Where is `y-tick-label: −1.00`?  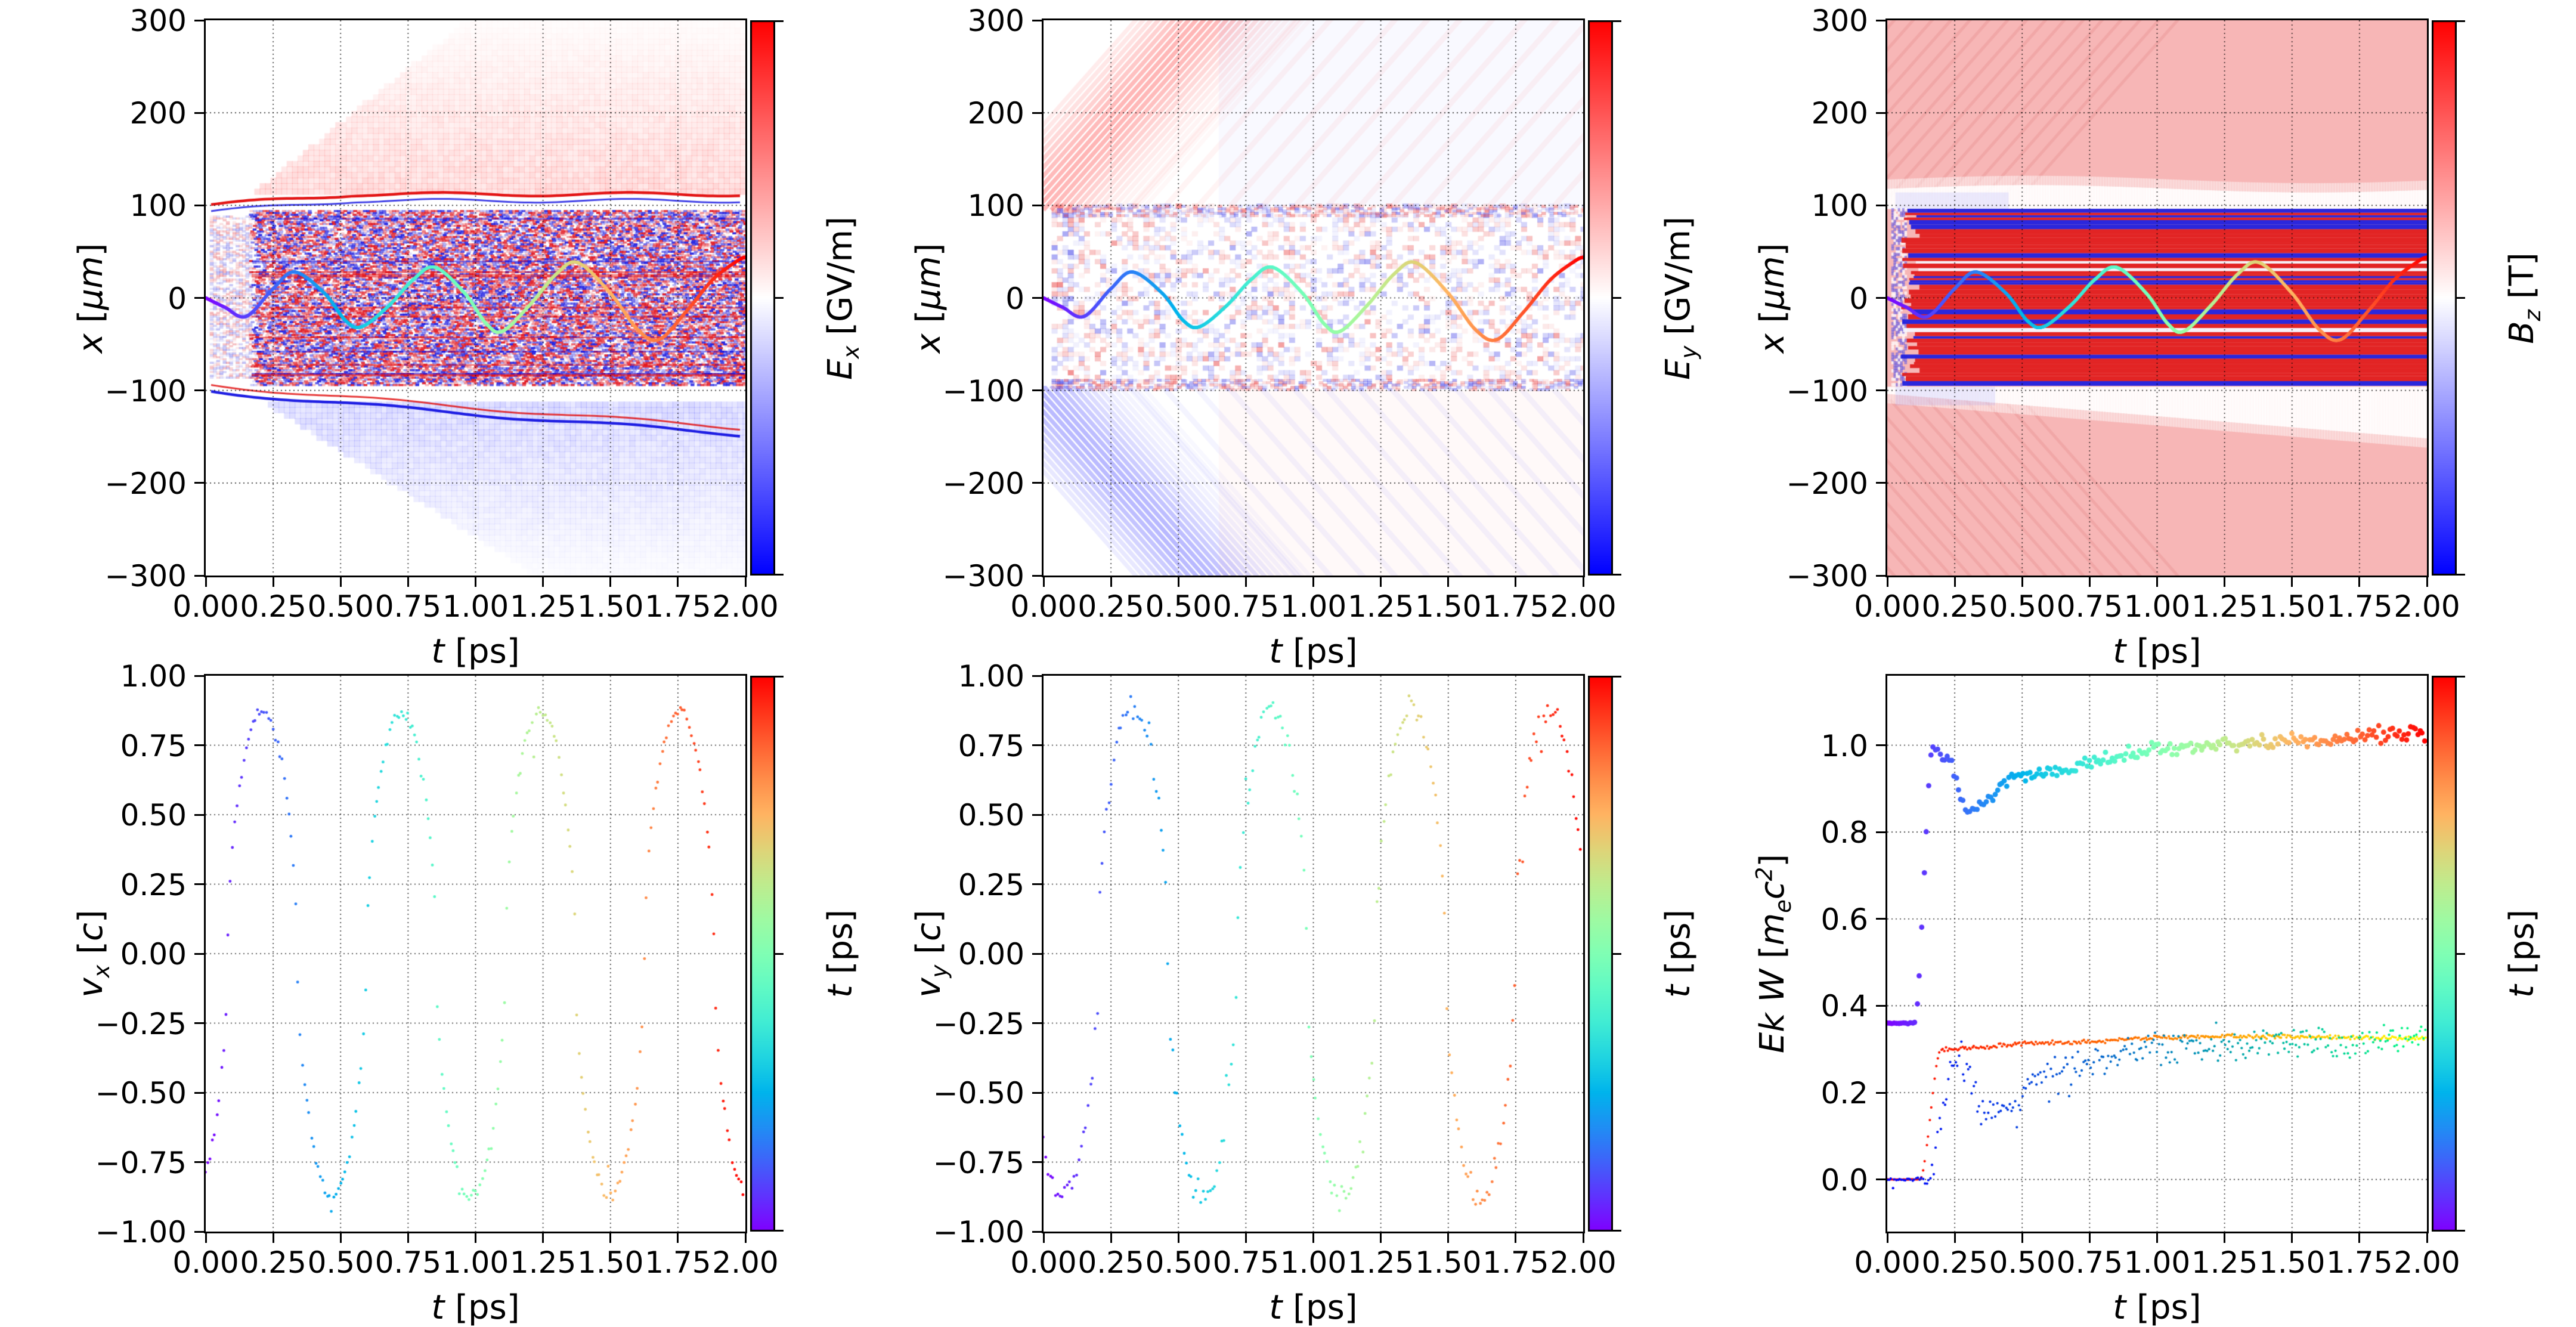 y-tick-label: −1.00 is located at coordinates (978, 1232).